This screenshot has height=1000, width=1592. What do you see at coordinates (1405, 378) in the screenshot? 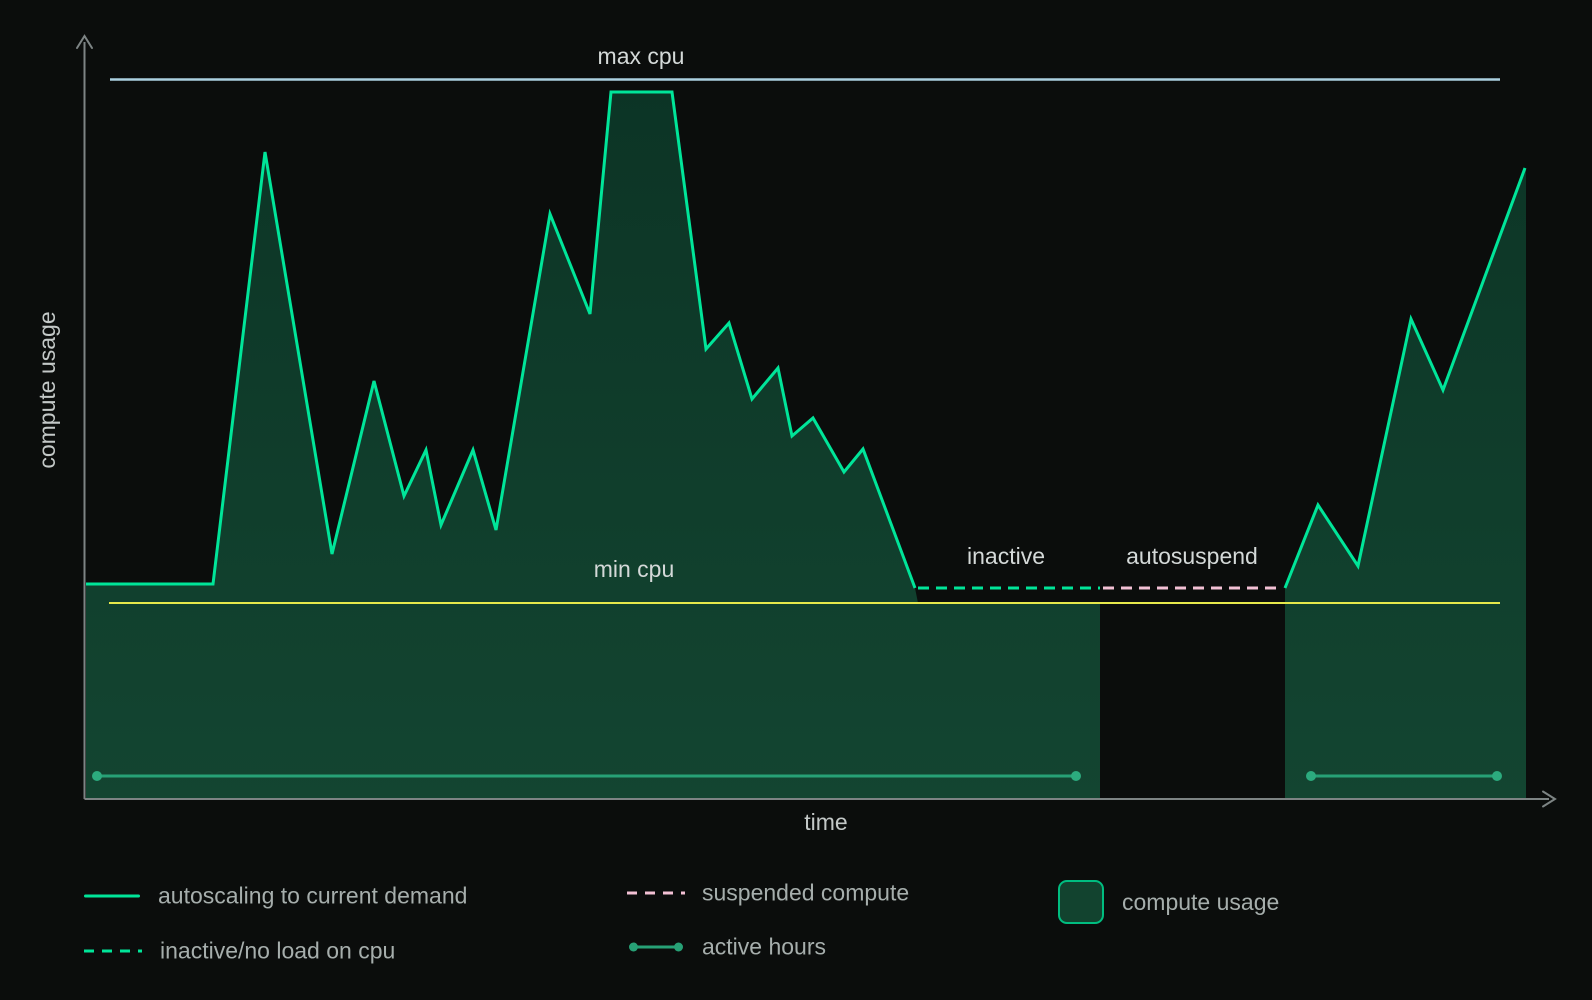
I see `resume-line` at bounding box center [1405, 378].